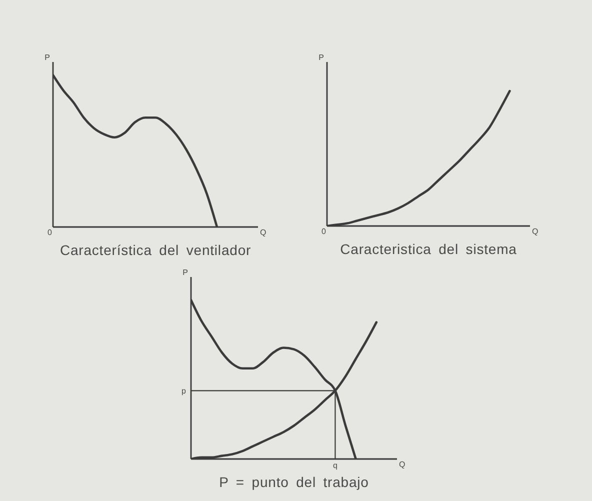 The width and height of the screenshot is (592, 501). Describe the element at coordinates (428, 249) in the screenshot. I see `text: Caracteristica del sistema` at that location.